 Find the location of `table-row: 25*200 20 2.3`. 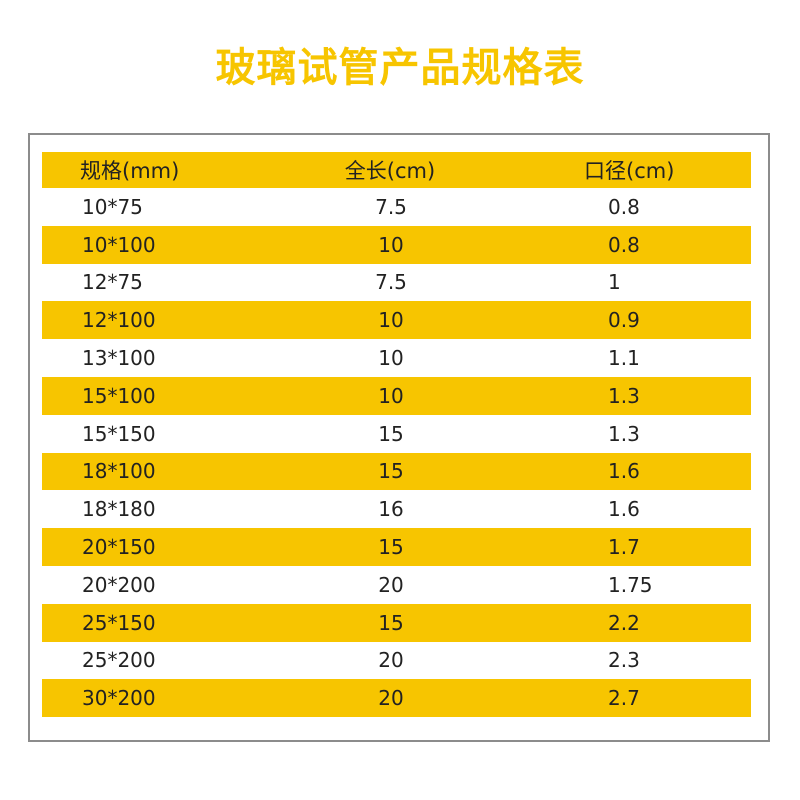

table-row: 25*200 20 2.3 is located at coordinates (396, 661).